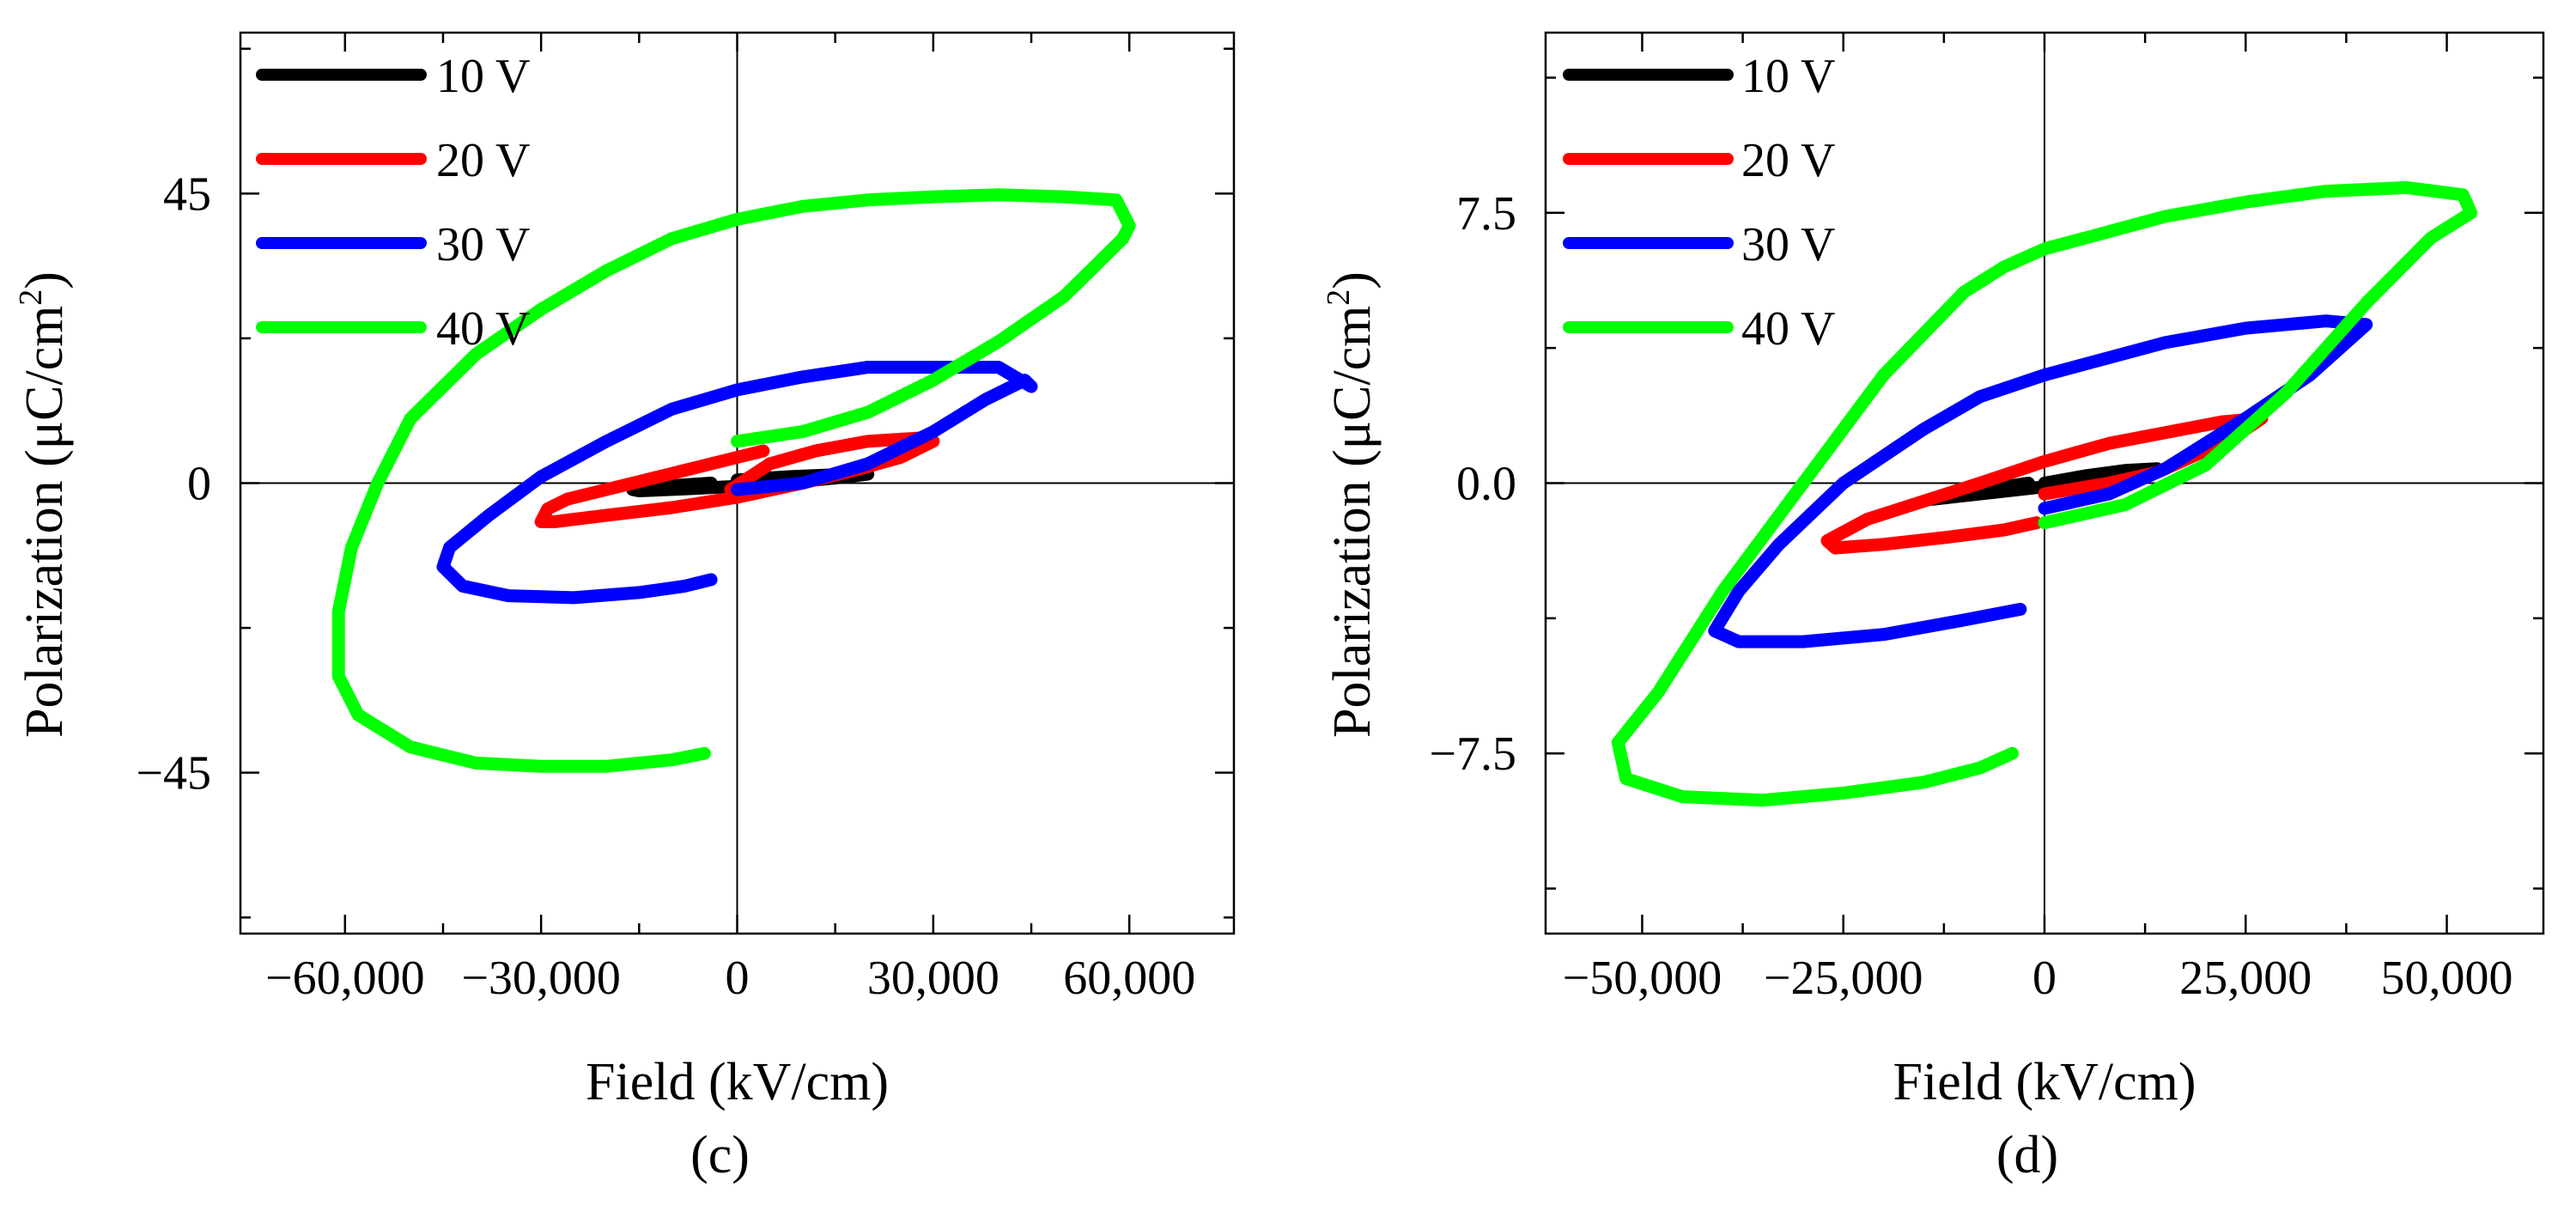 The image size is (2576, 1211). What do you see at coordinates (2027, 1155) in the screenshot?
I see `panel-label: (d)` at bounding box center [2027, 1155].